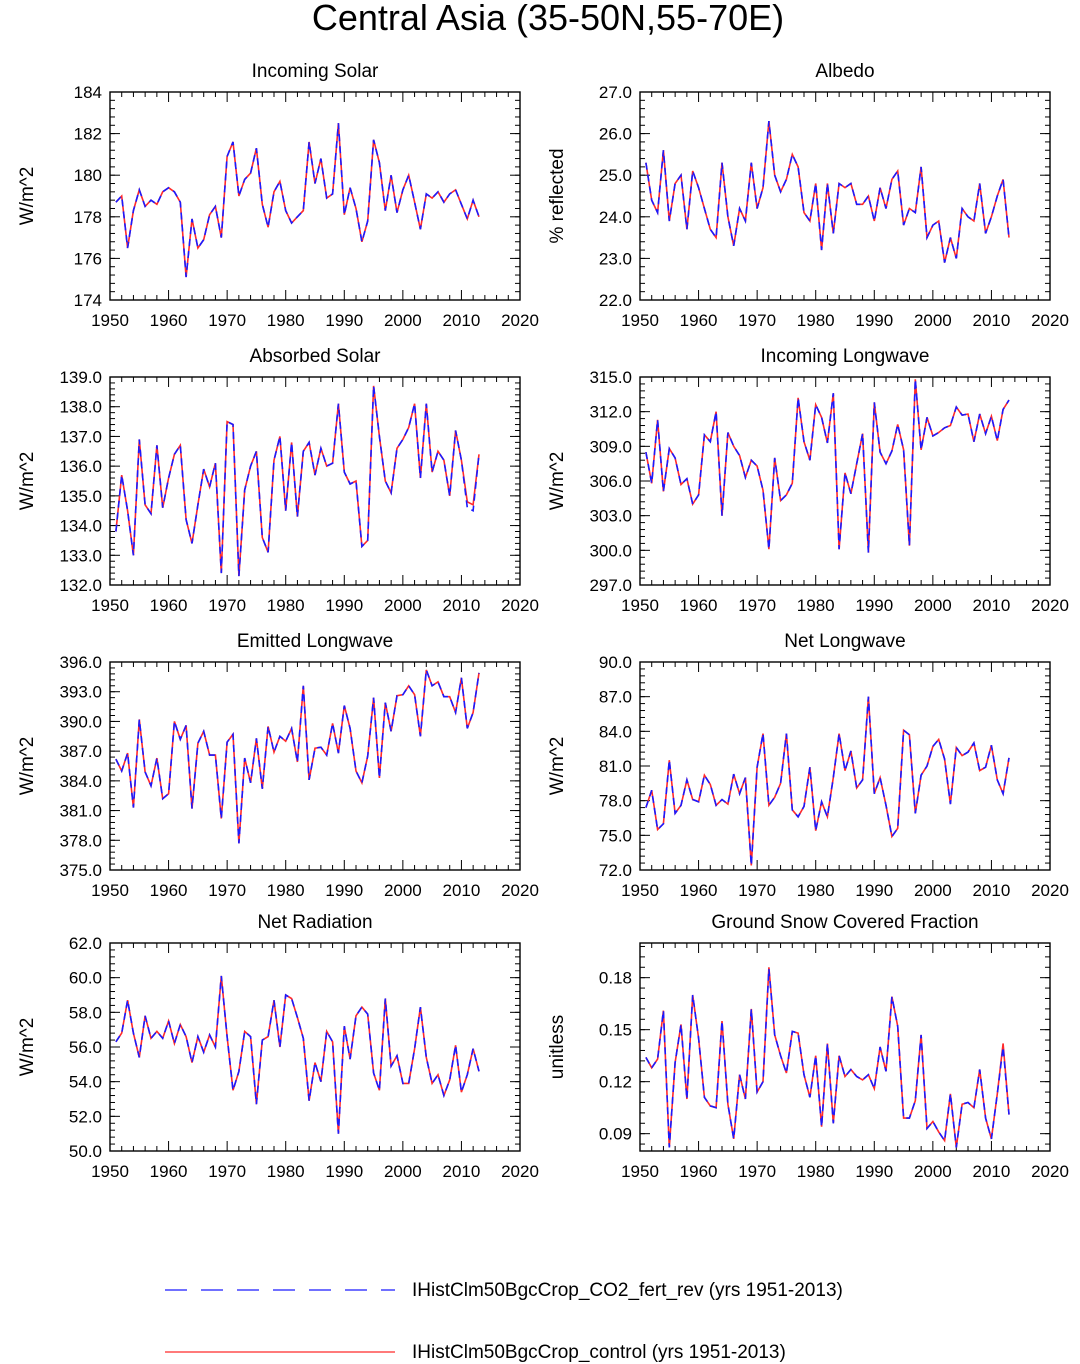 The height and width of the screenshot is (1364, 1080). Describe the element at coordinates (80, 377) in the screenshot. I see `y-tick-label: 139.0` at that location.